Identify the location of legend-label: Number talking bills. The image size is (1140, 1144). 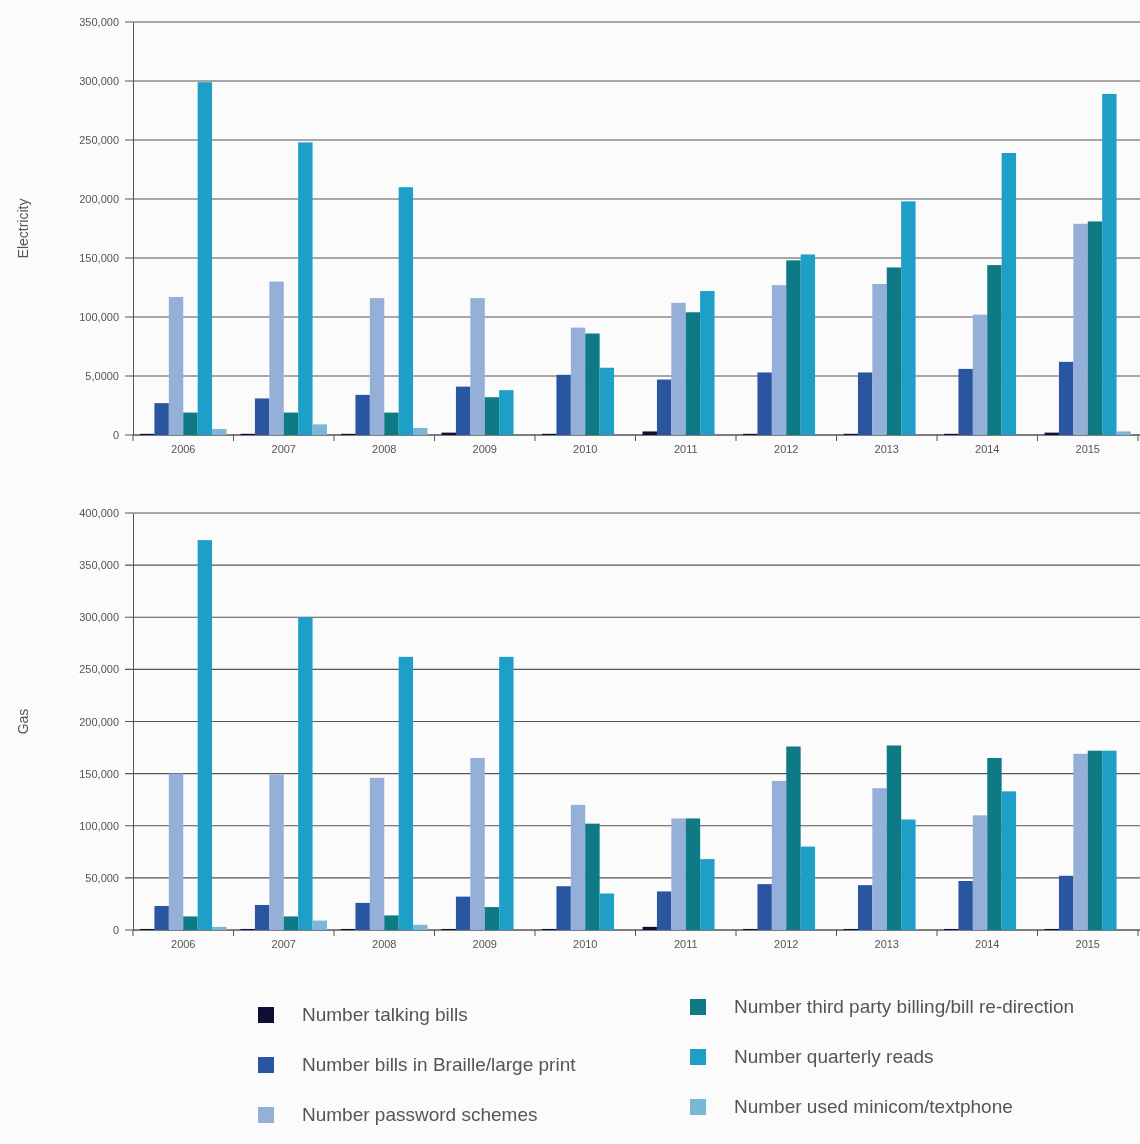
(385, 1014).